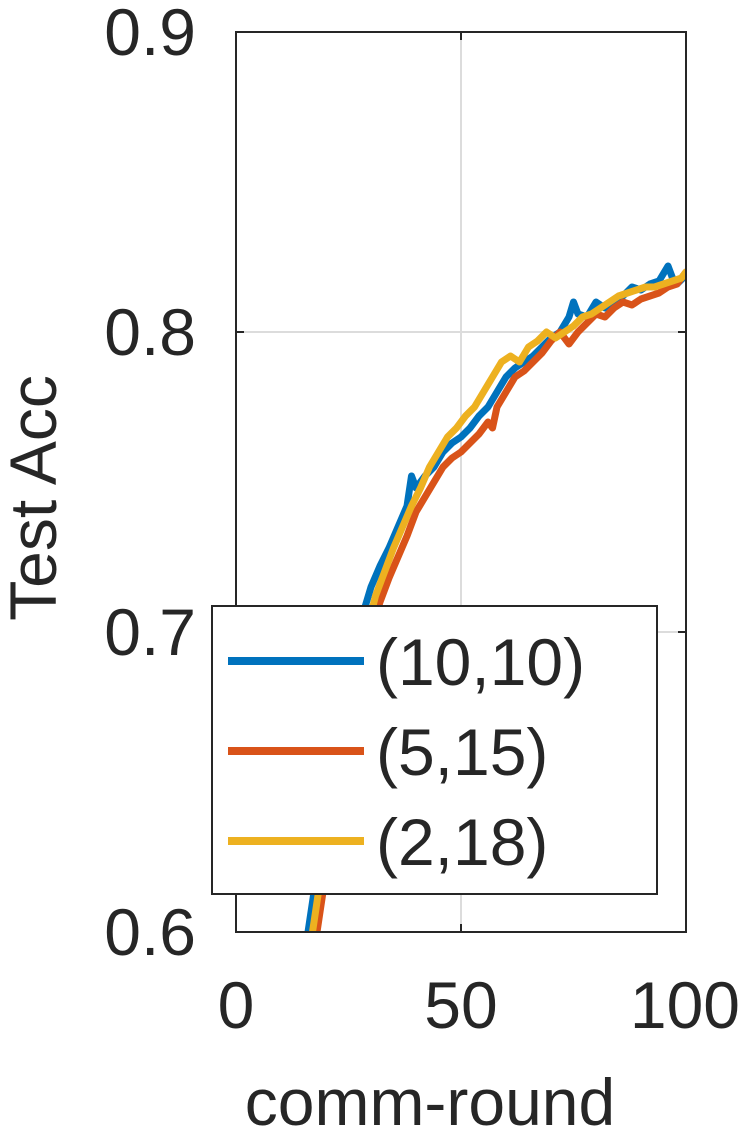  I want to click on y-tick-label: 0.9, so click(150, 34).